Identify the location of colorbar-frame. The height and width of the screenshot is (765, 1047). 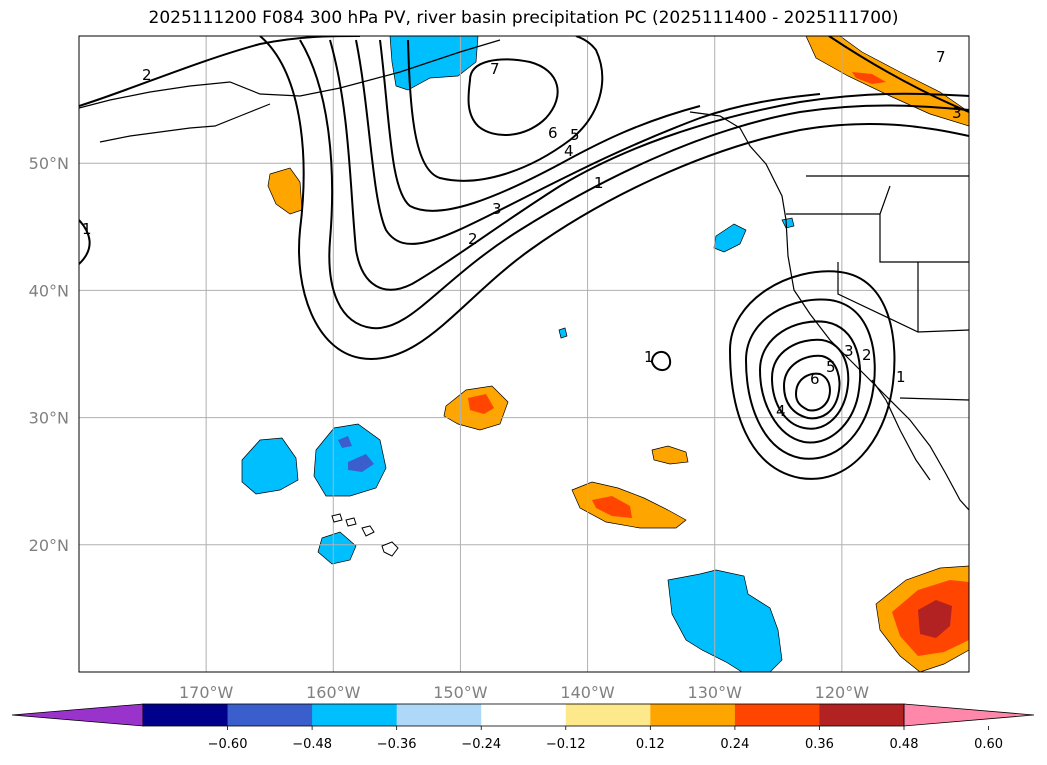
(523, 715).